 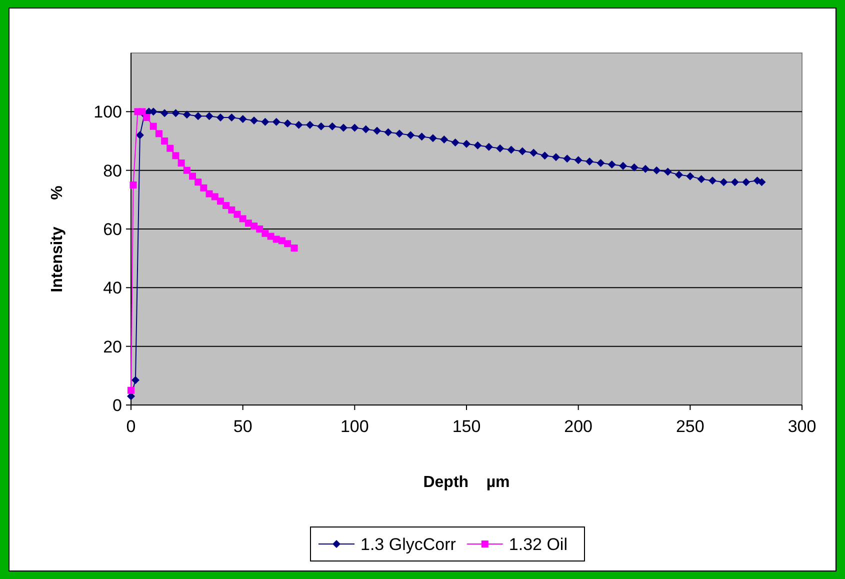 What do you see at coordinates (408, 544) in the screenshot?
I see `legend-label: 1.3 GlycCorr` at bounding box center [408, 544].